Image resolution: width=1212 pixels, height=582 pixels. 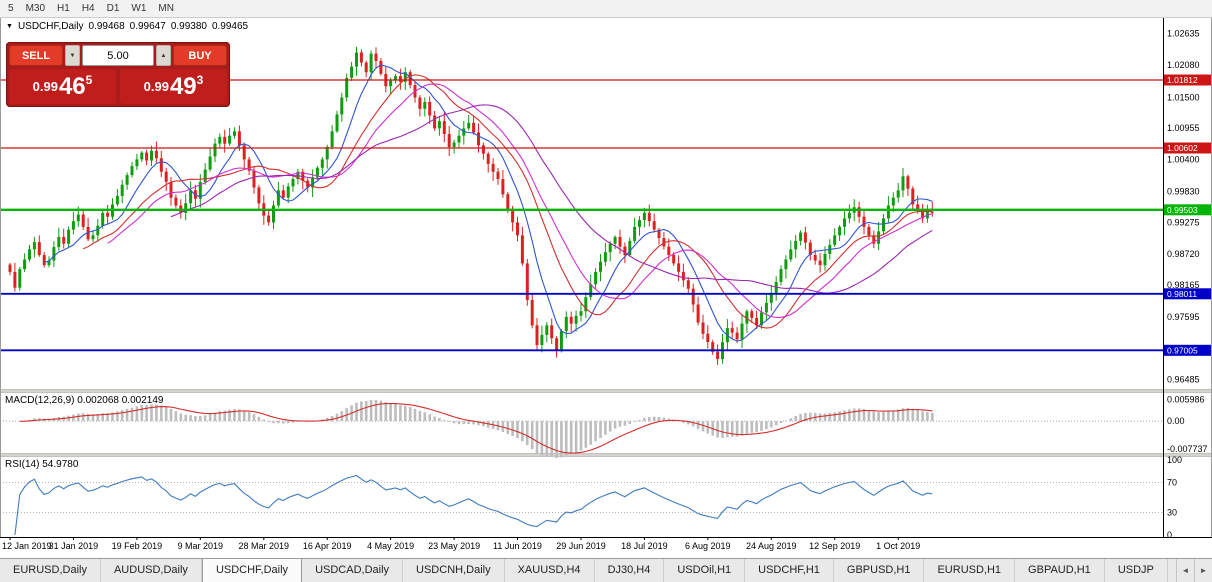 I want to click on y-axis-label: 1.00955, so click(x=1183, y=128).